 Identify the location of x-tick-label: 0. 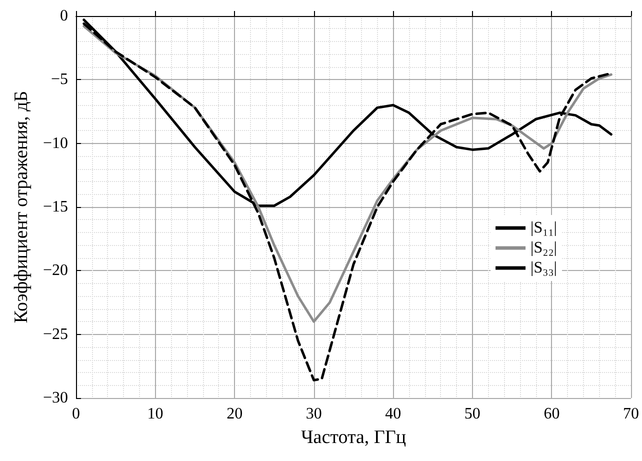
(76, 414).